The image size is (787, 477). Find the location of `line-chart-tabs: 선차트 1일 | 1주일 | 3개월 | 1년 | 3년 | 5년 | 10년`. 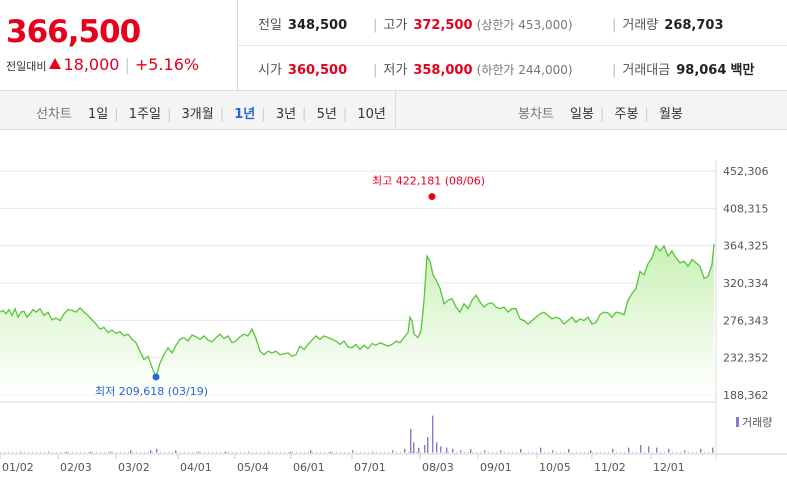

line-chart-tabs: 선차트 1일 | 1주일 | 3개월 | 1년 | 3년 | 5년 | 10년 is located at coordinates (211, 112).